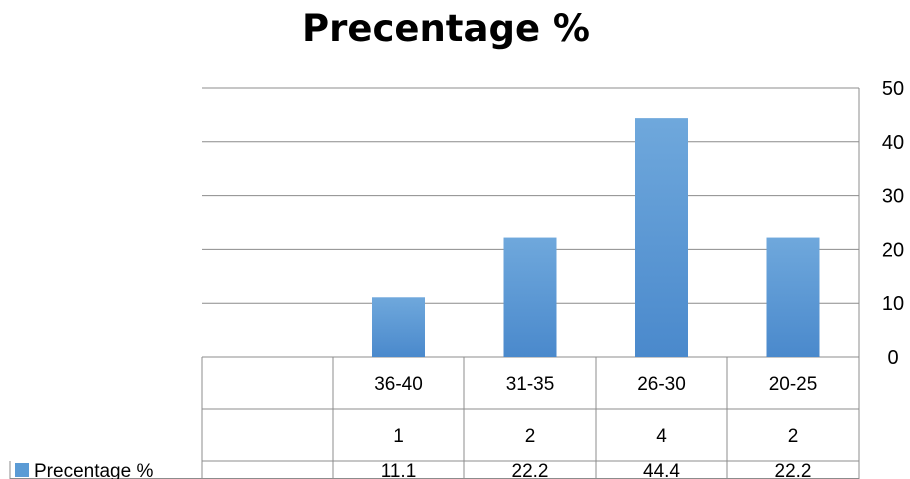  I want to click on category-label: 31-35, so click(530, 384).